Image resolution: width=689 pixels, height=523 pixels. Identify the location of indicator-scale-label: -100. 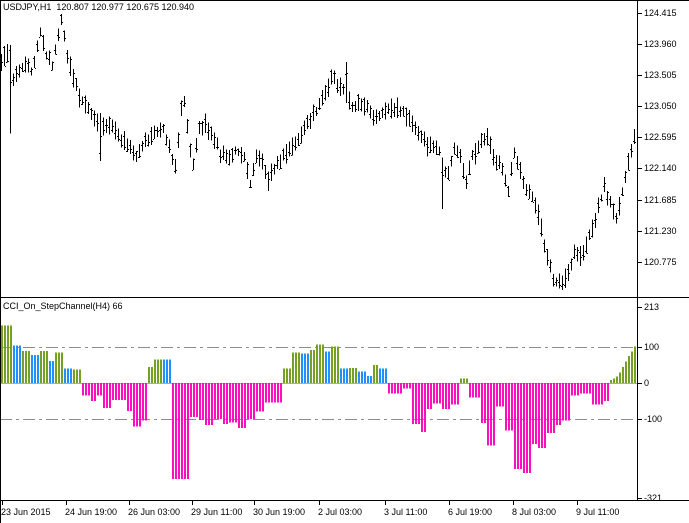
(653, 419).